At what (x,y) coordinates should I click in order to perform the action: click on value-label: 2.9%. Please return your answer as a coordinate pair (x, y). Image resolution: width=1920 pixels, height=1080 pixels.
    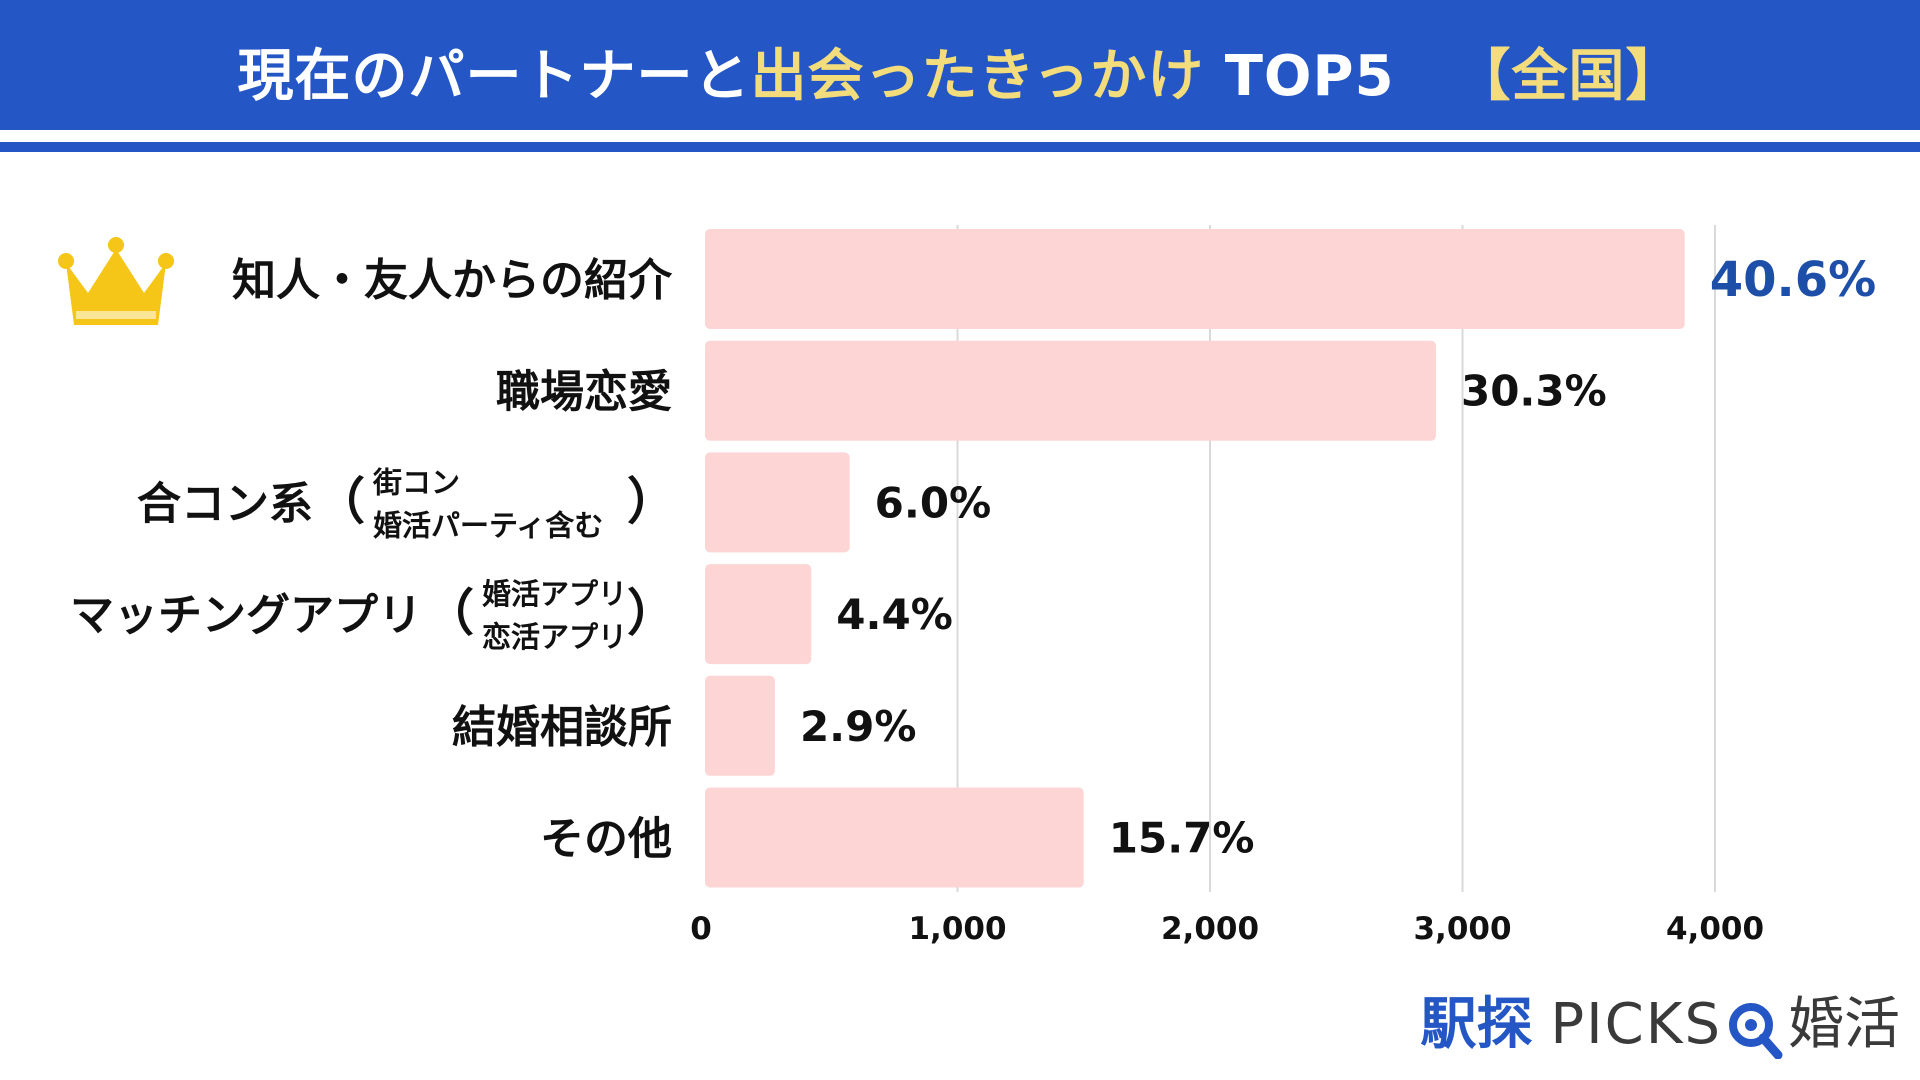
    Looking at the image, I should click on (858, 726).